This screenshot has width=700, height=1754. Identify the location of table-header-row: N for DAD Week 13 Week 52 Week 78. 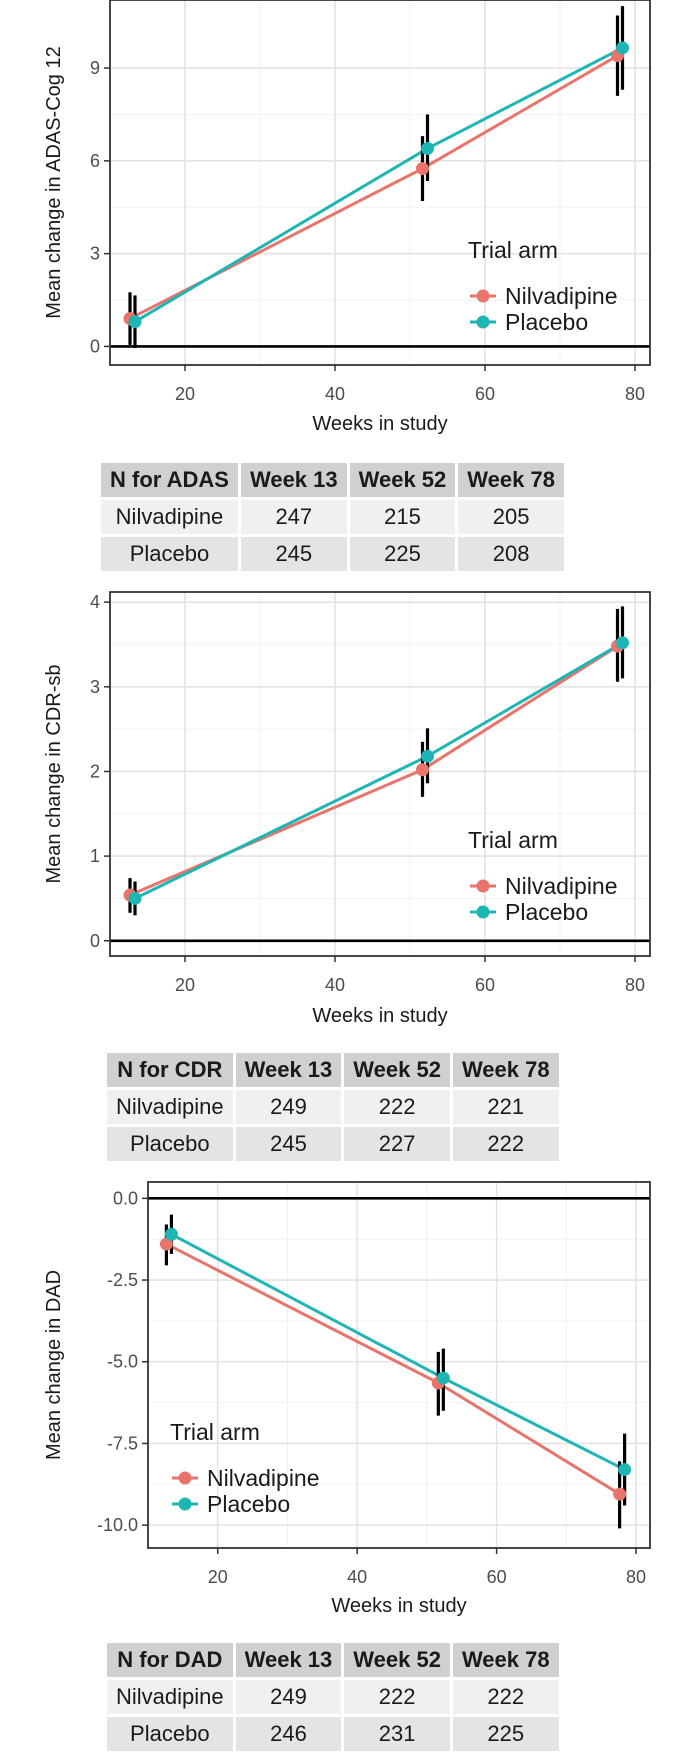
(333, 1660).